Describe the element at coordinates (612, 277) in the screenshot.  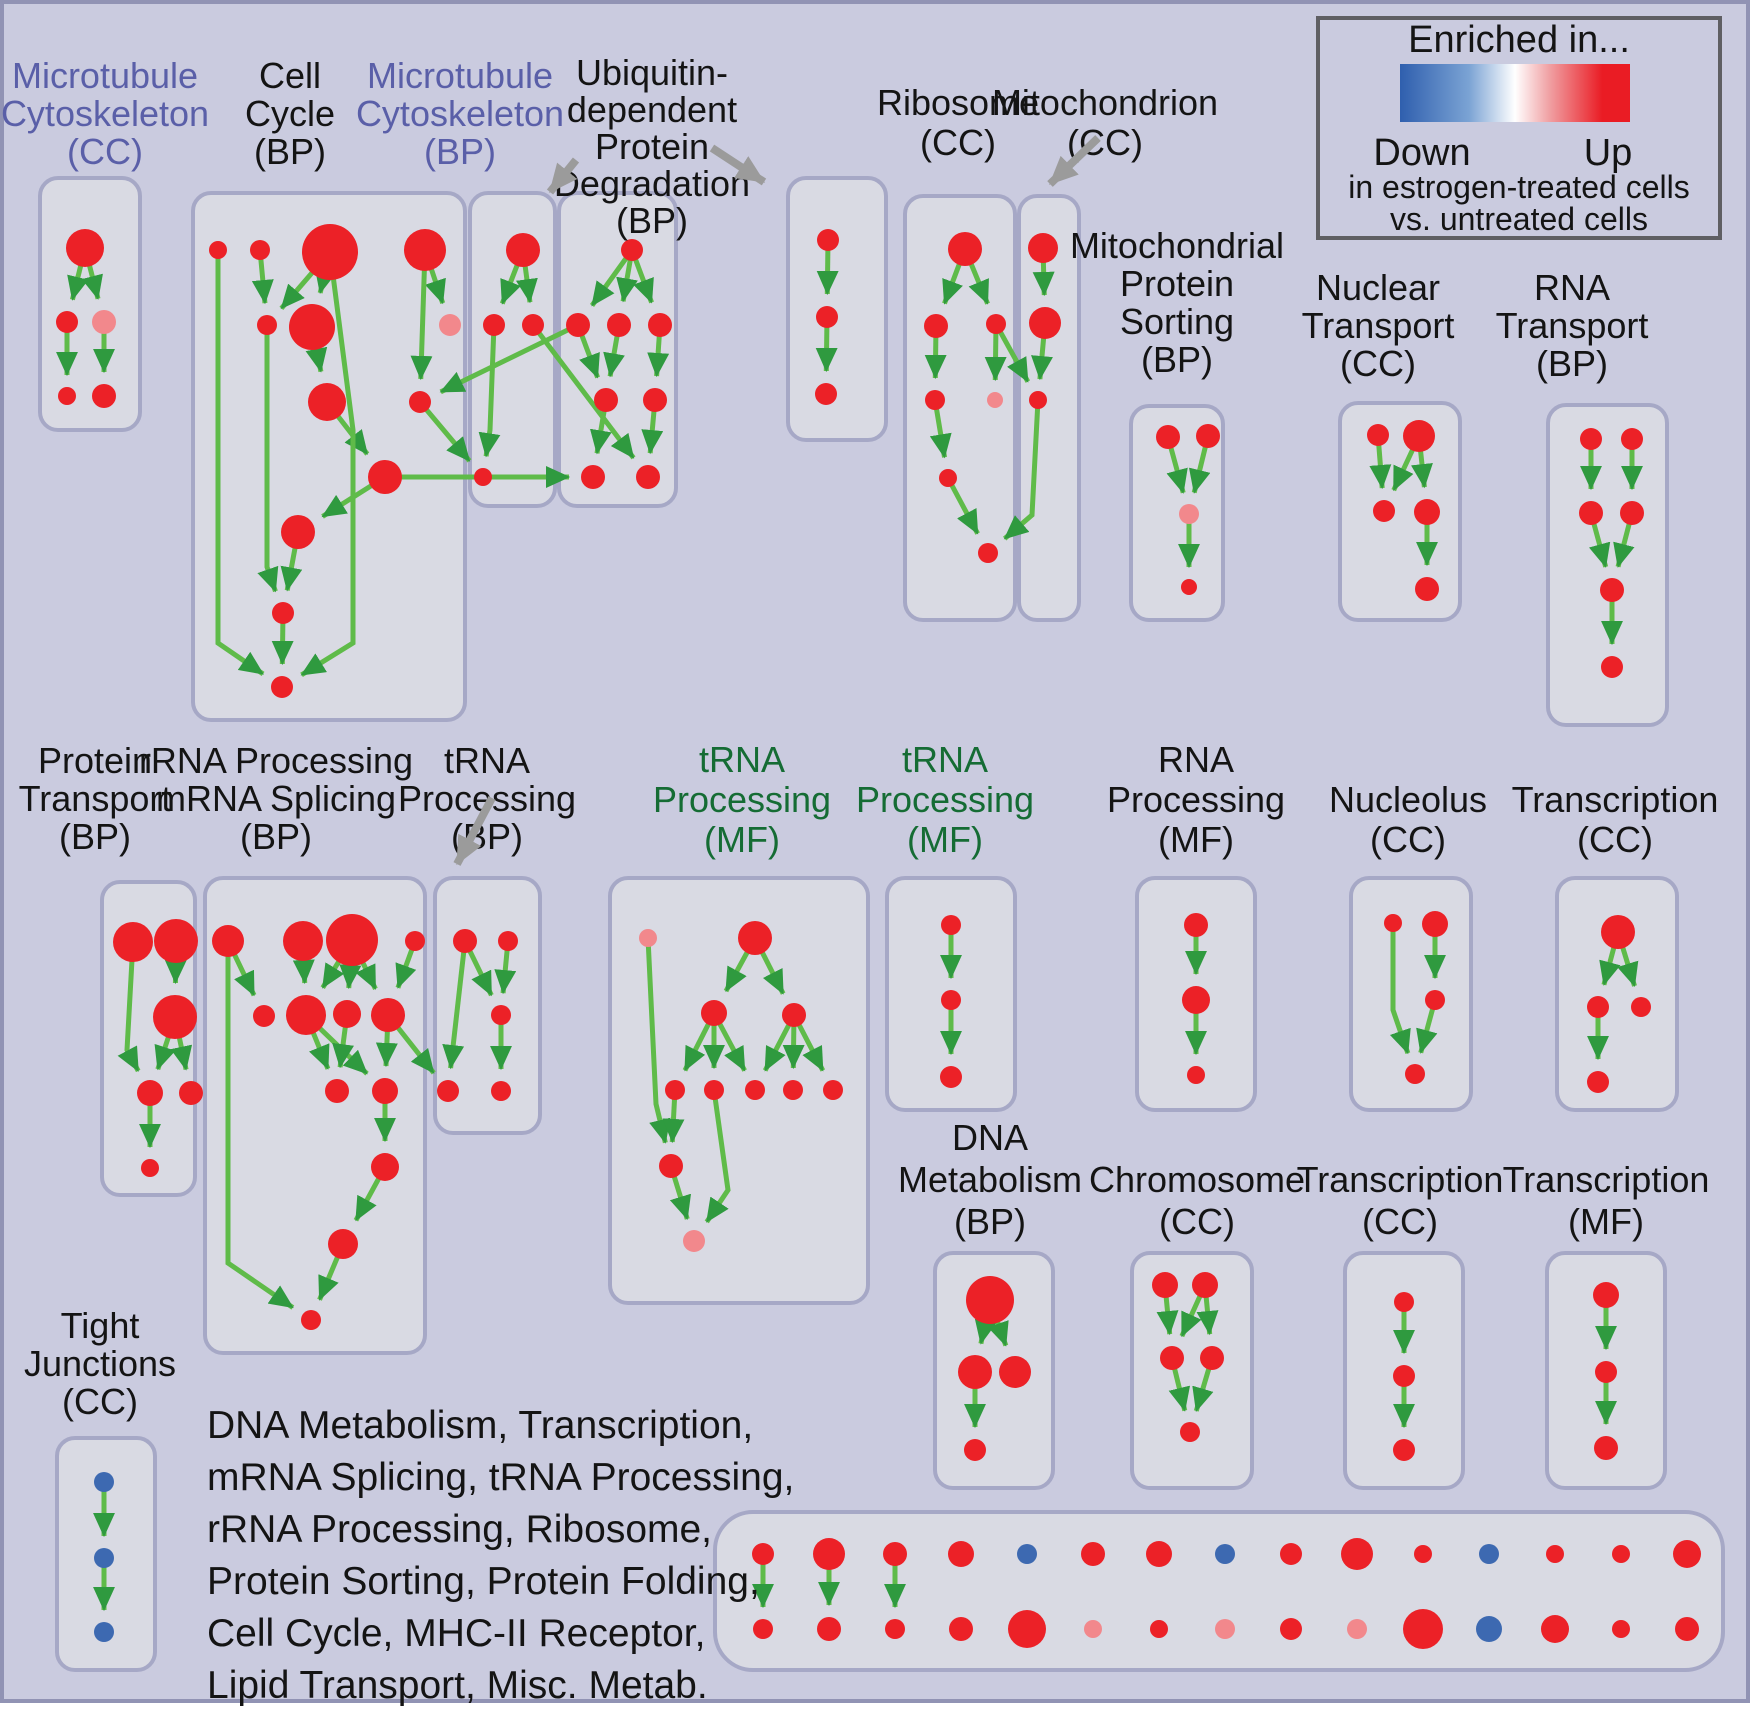
I see `edge-ubiquitin-protein-degradation-bp` at that location.